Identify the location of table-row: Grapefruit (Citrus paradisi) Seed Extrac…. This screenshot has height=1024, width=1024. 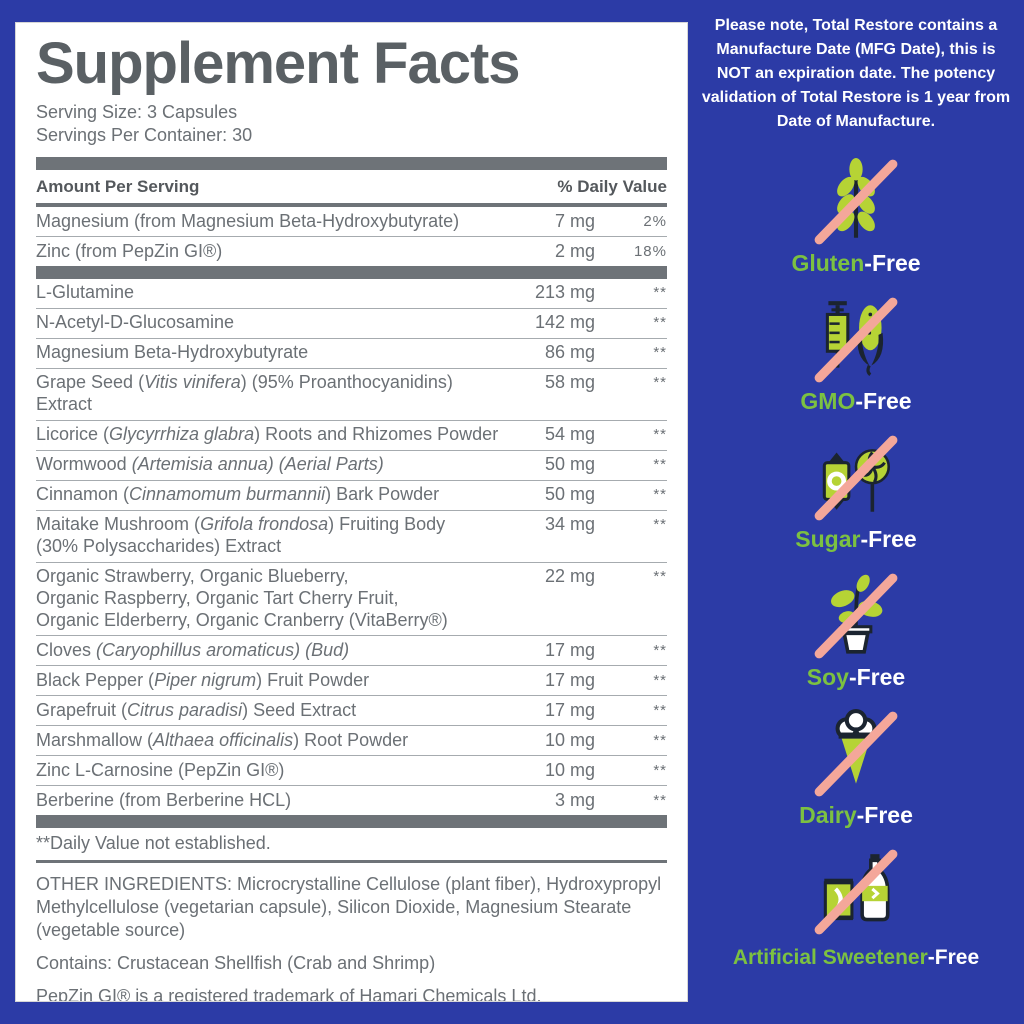
(351, 710).